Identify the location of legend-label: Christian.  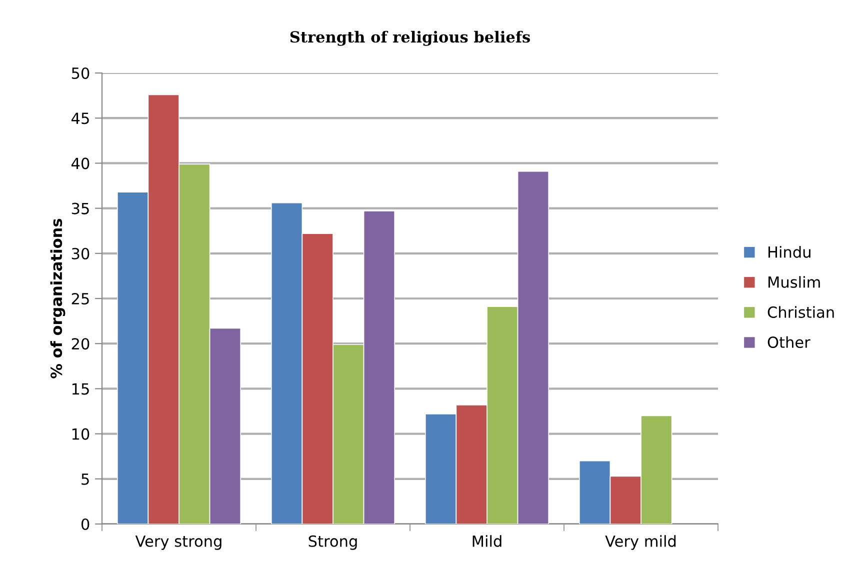
(801, 312).